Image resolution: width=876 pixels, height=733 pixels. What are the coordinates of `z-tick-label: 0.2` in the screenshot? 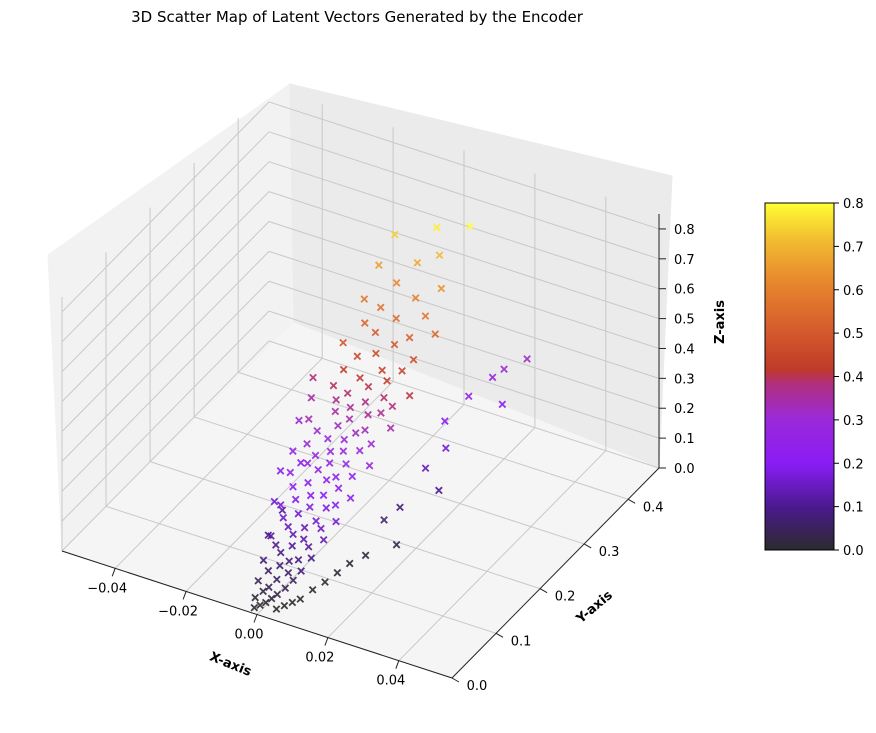 It's located at (684, 409).